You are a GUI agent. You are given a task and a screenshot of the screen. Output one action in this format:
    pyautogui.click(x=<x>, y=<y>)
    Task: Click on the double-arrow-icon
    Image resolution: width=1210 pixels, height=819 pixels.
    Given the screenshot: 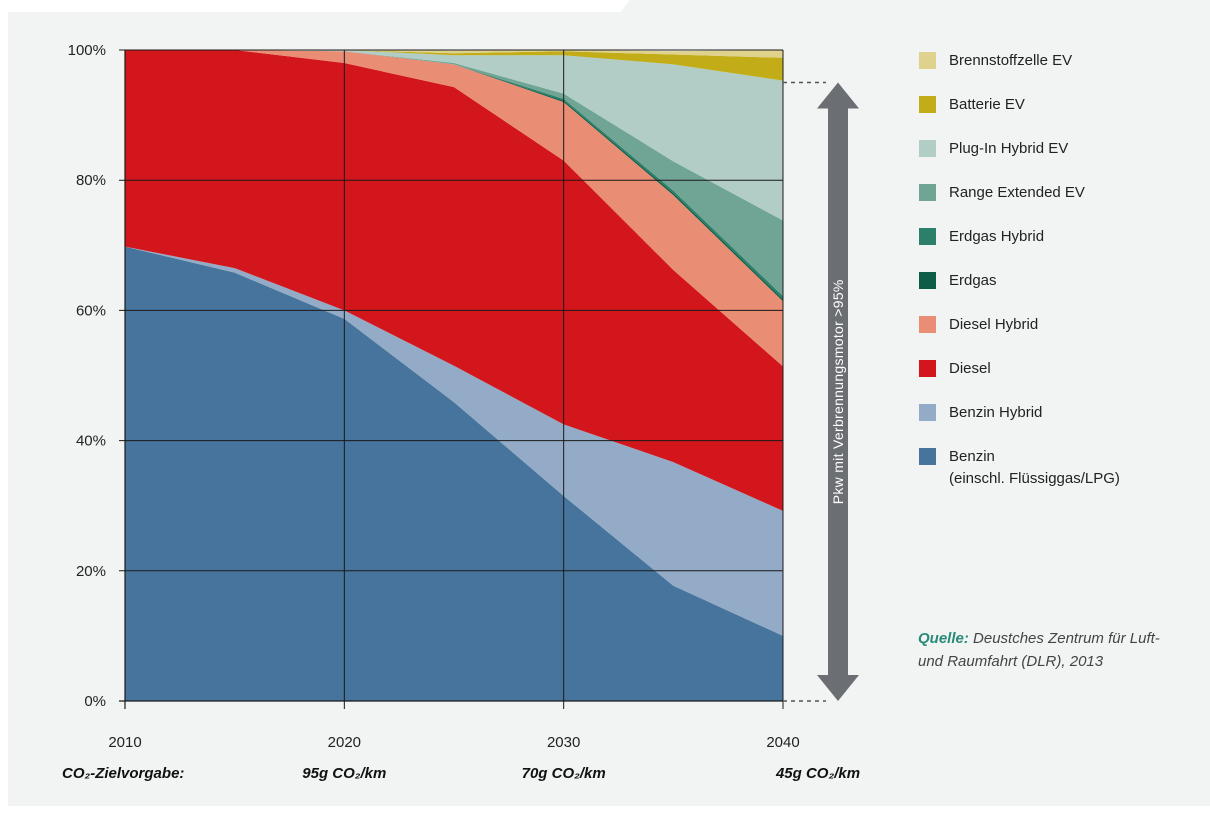 What is the action you would take?
    pyautogui.click(x=838, y=392)
    